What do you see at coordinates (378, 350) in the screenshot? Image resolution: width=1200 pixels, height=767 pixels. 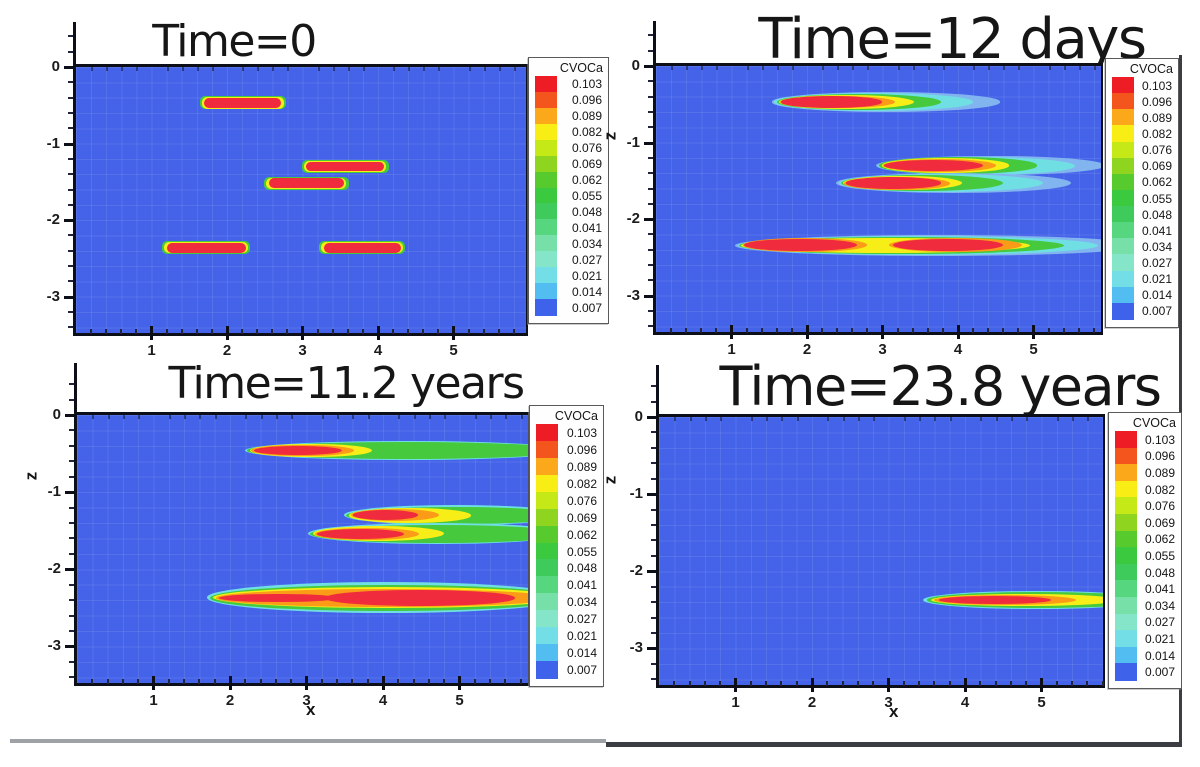 I see `x-tick-label: 4` at bounding box center [378, 350].